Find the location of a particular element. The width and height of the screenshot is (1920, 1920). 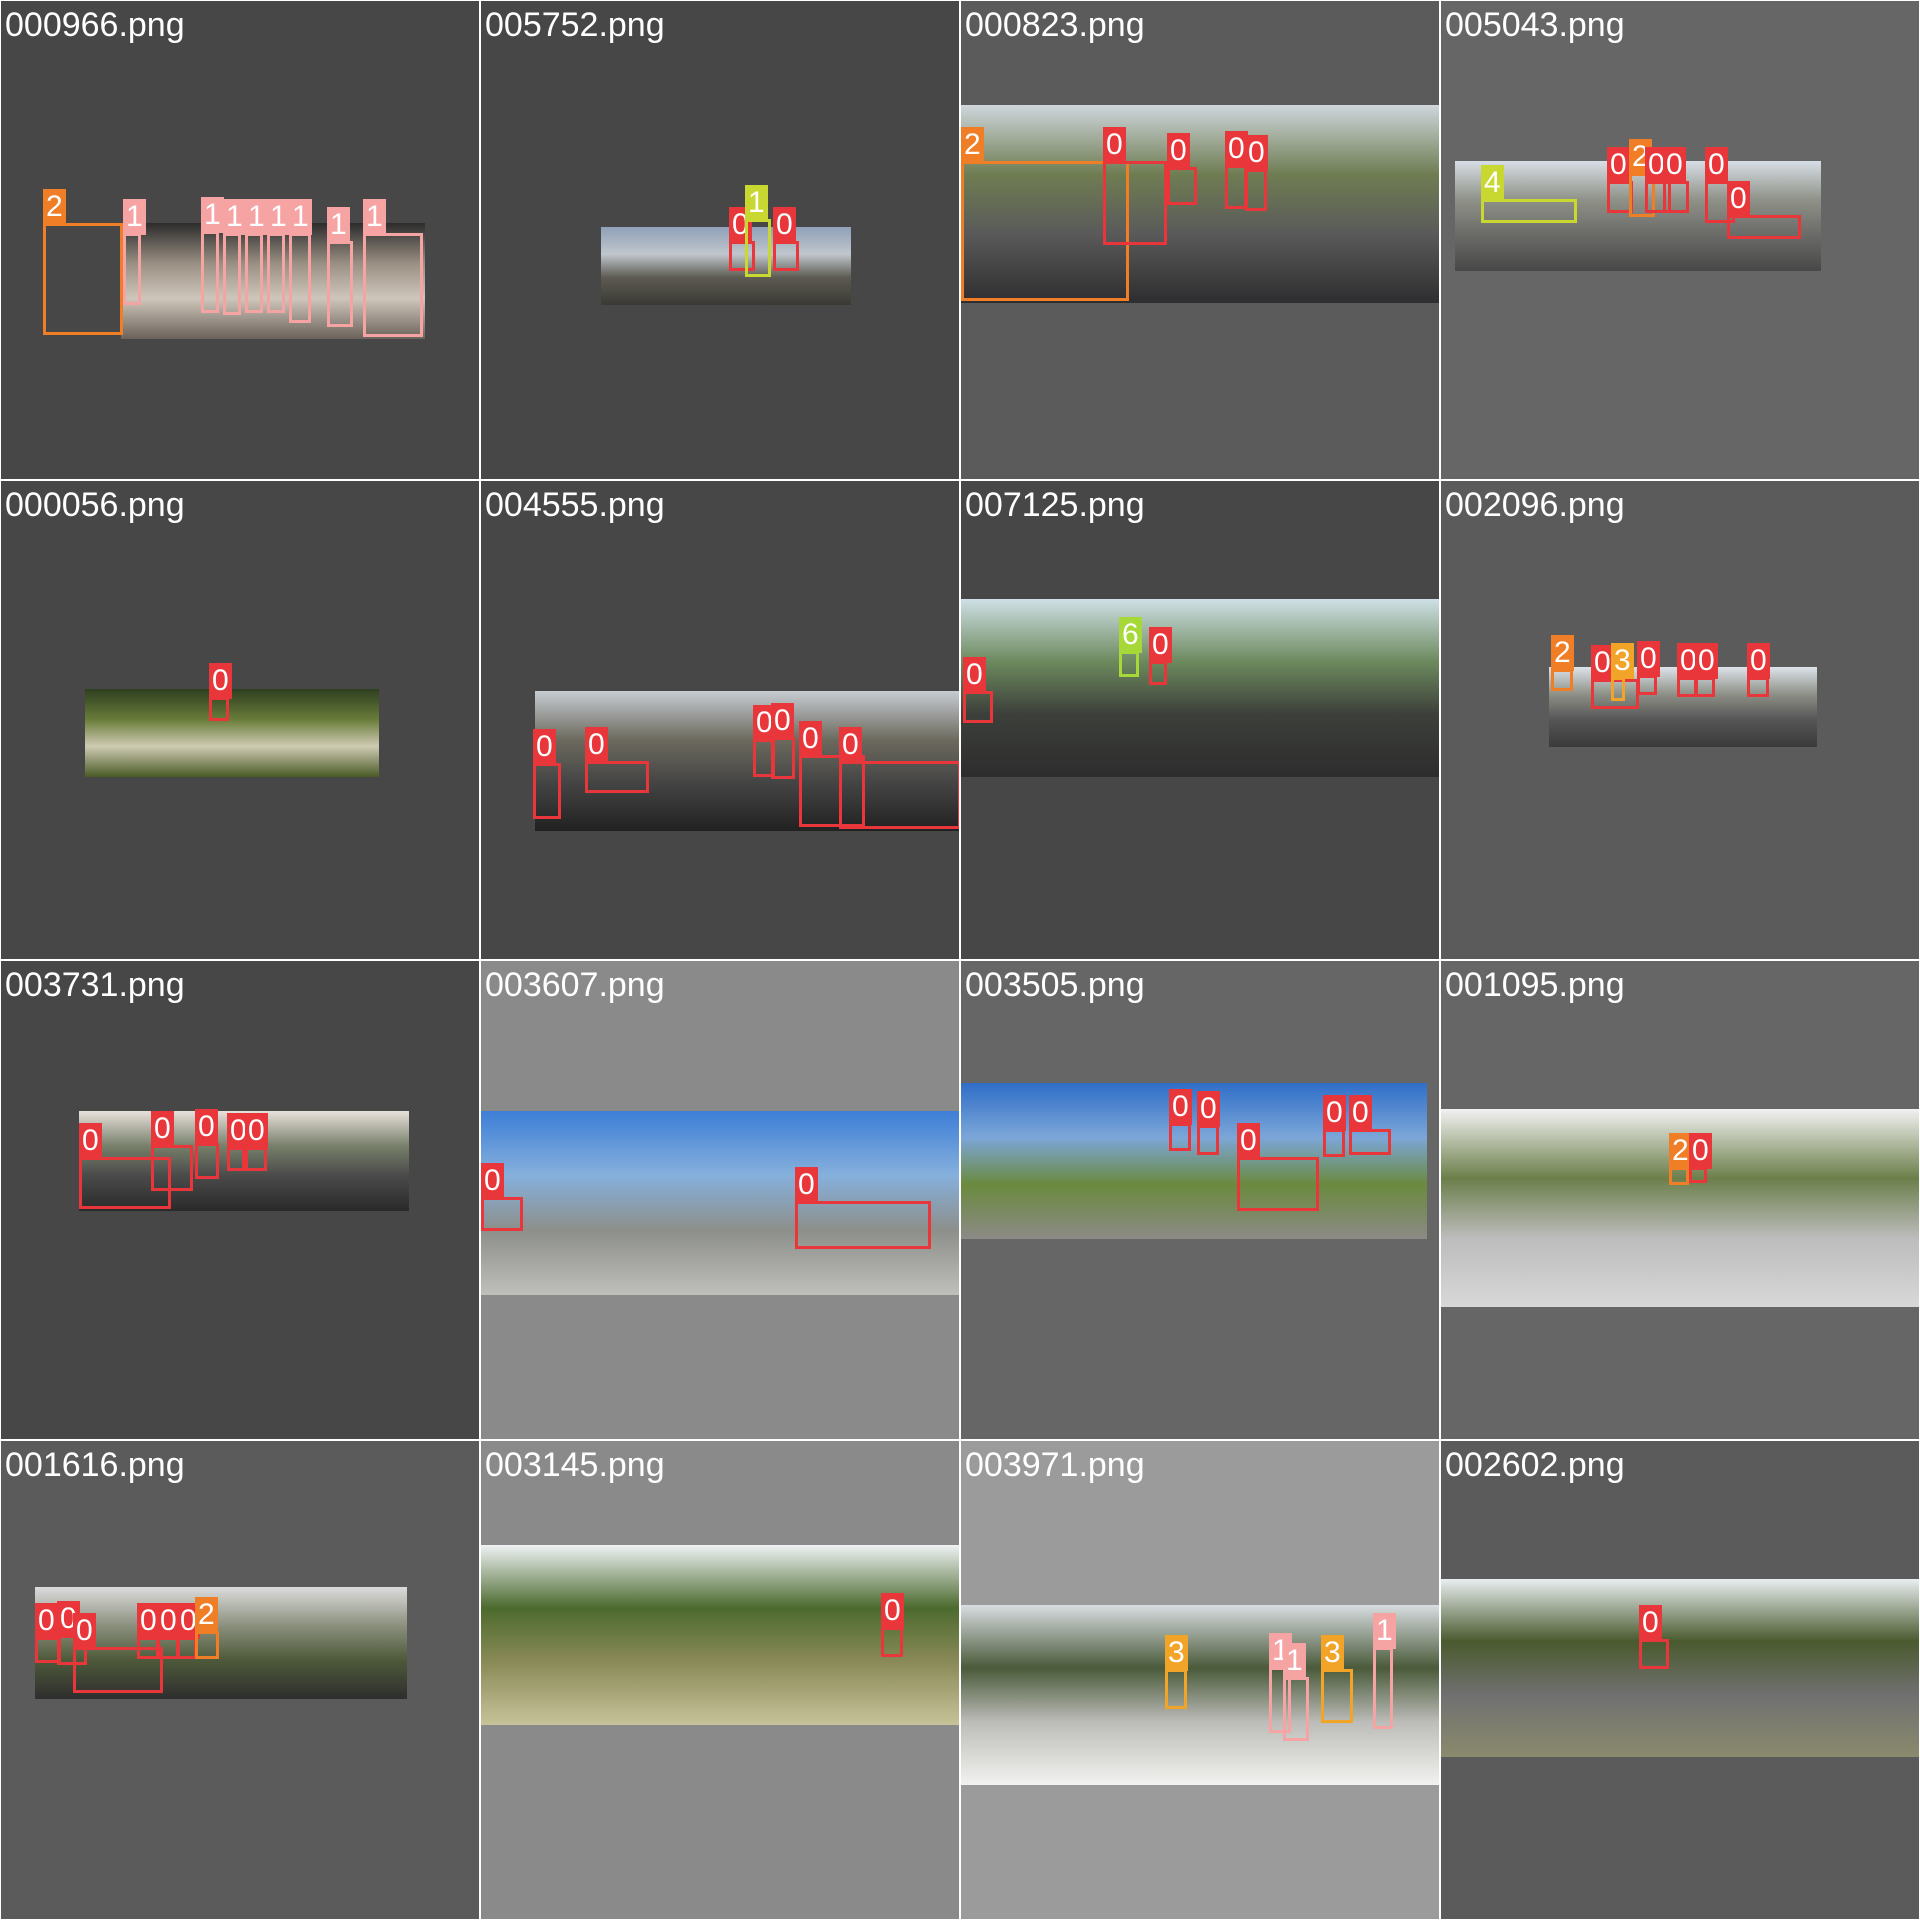

tile-filename: 003971.png is located at coordinates (1055, 1465).